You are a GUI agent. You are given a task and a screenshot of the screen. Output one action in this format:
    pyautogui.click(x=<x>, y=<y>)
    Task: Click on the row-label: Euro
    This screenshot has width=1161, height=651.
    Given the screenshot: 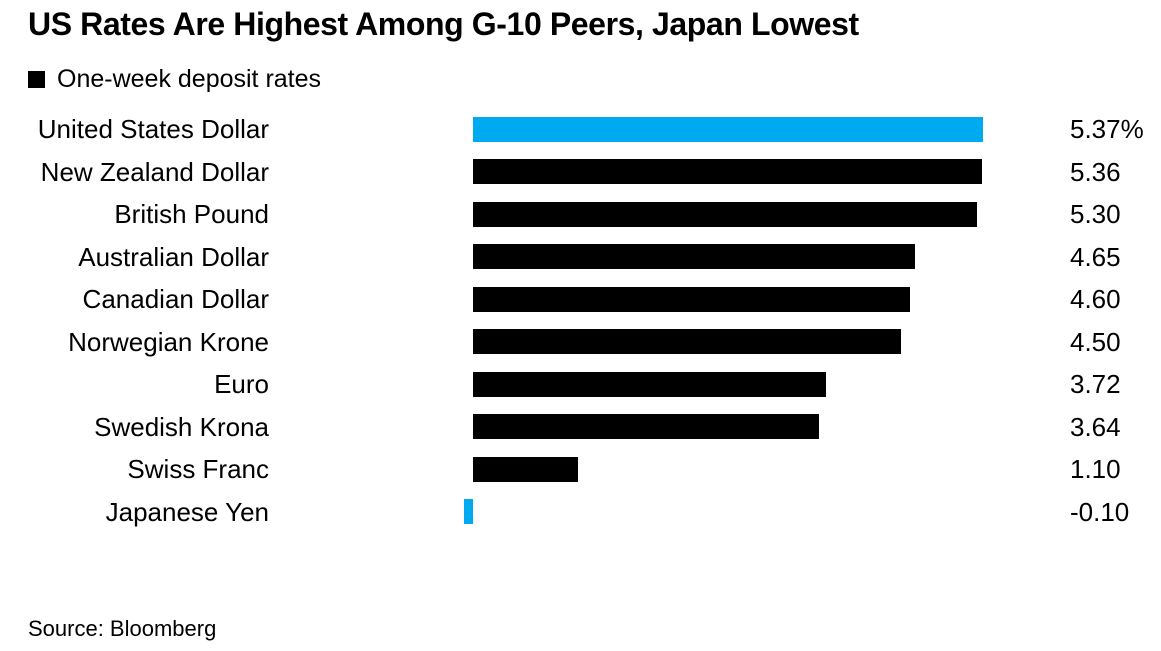 What is the action you would take?
    pyautogui.click(x=241, y=384)
    